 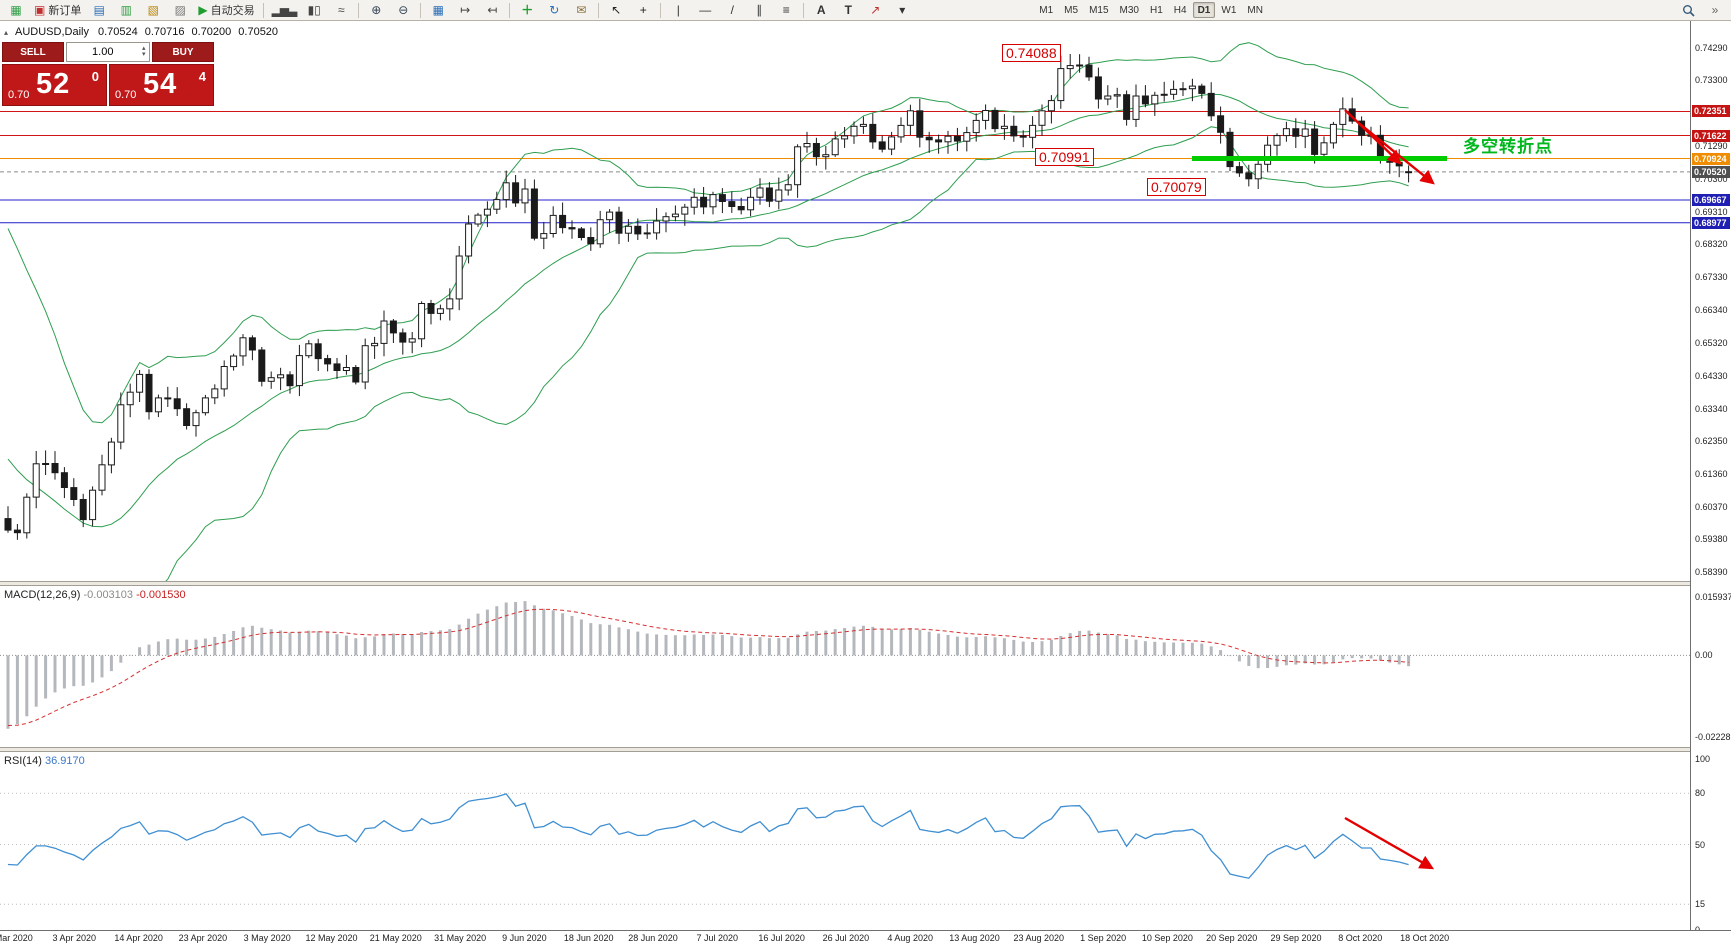 I want to click on channel-icon: ∥, so click(x=759, y=10).